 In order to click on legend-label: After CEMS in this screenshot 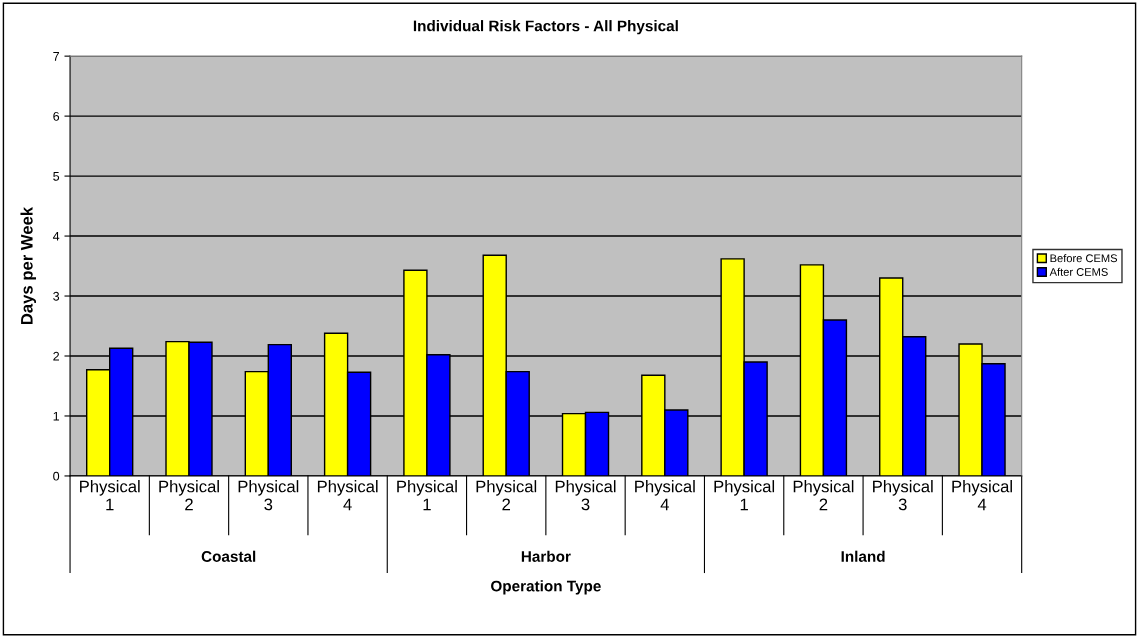, I will do `click(1078, 271)`.